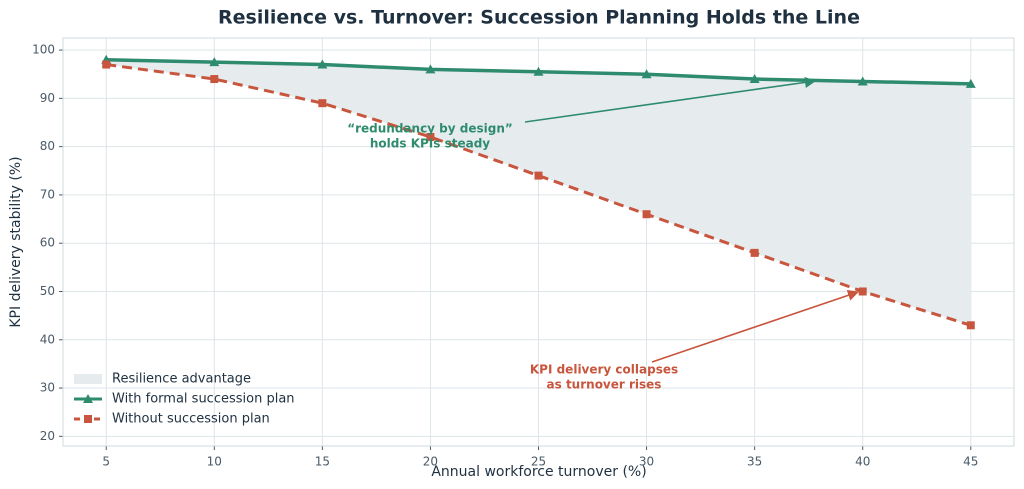 Image resolution: width=1024 pixels, height=489 pixels. Describe the element at coordinates (47, 98) in the screenshot. I see `y-tick-label: 90` at that location.